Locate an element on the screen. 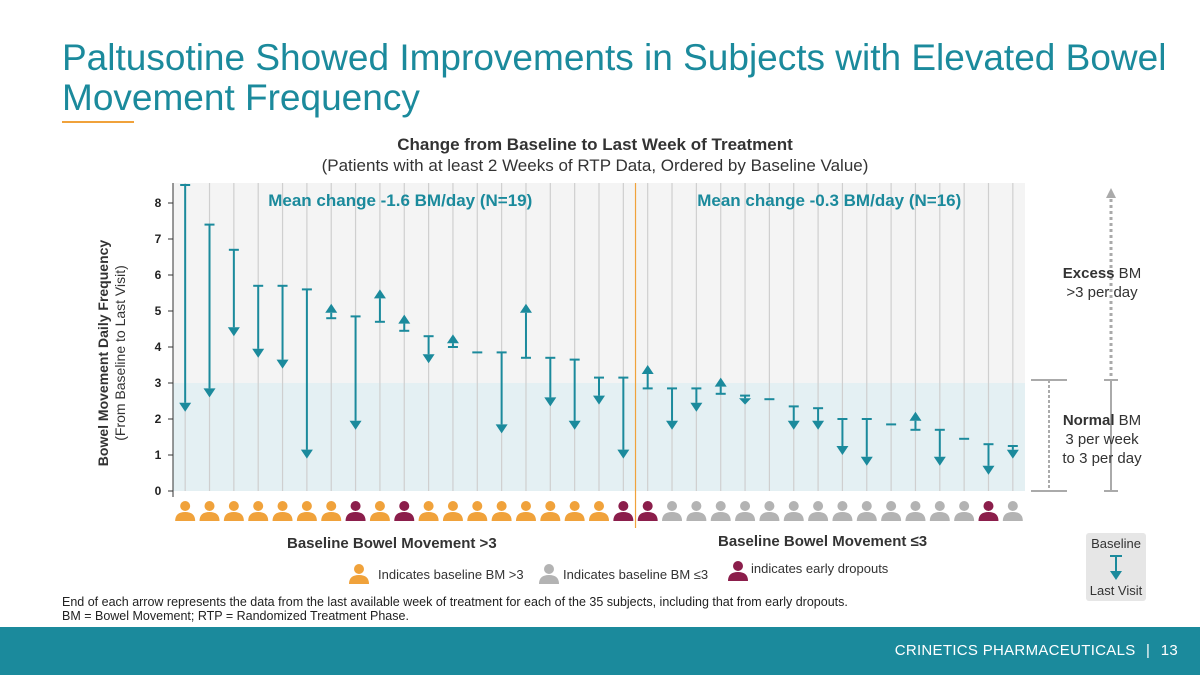 The height and width of the screenshot is (675, 1200). mean-change-high-label: Mean change -1.6 BM/day (N=19) is located at coordinates (400, 200).